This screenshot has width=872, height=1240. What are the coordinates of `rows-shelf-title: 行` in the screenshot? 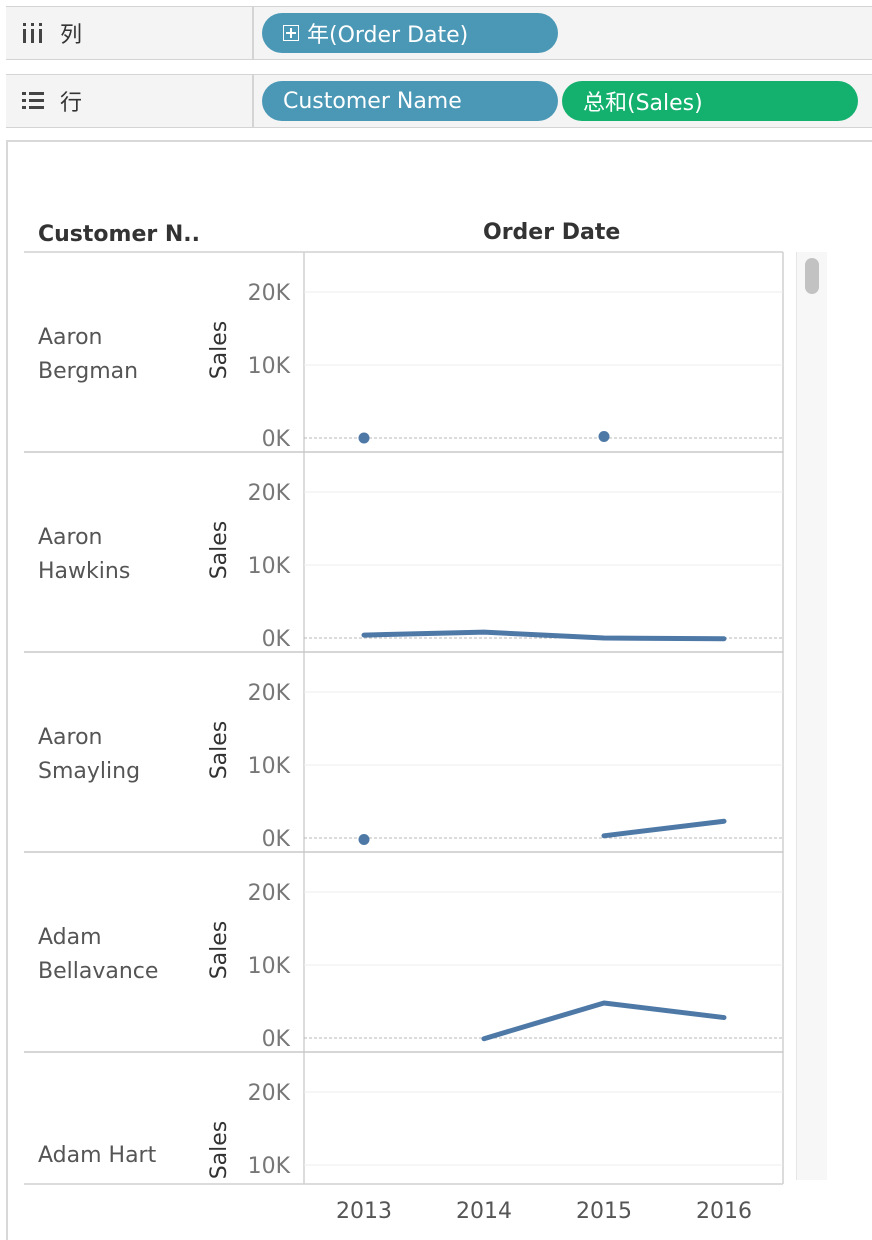 It's located at (71, 103).